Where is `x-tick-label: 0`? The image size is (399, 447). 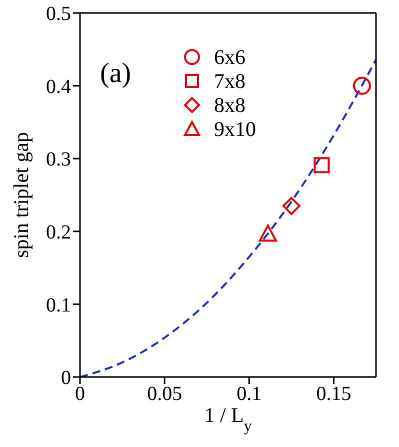
x-tick-label: 0 is located at coordinates (80, 394).